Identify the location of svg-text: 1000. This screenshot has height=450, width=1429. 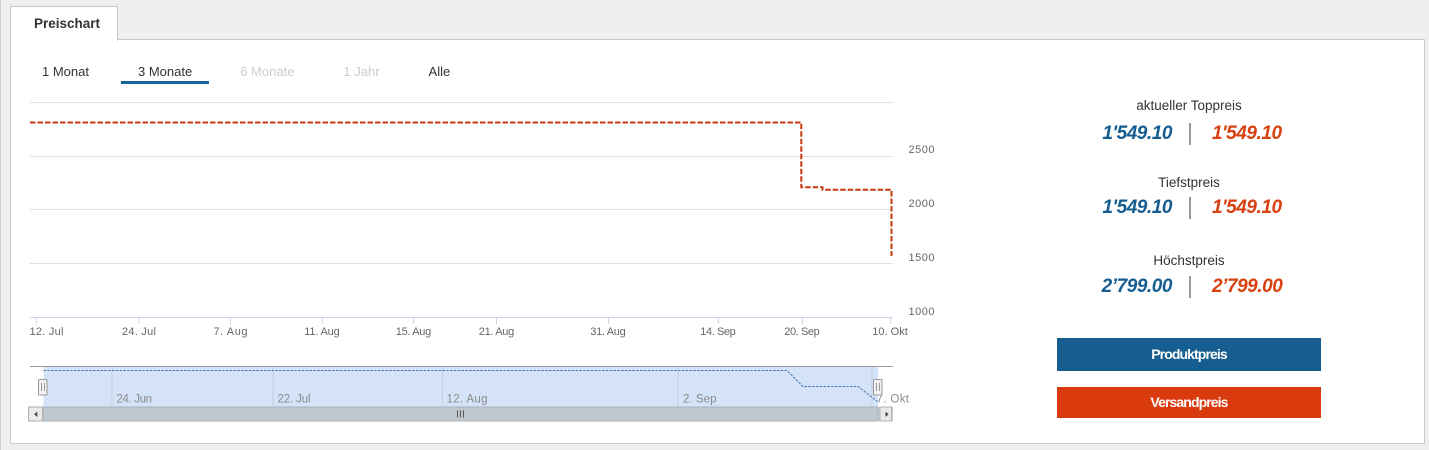
(922, 312).